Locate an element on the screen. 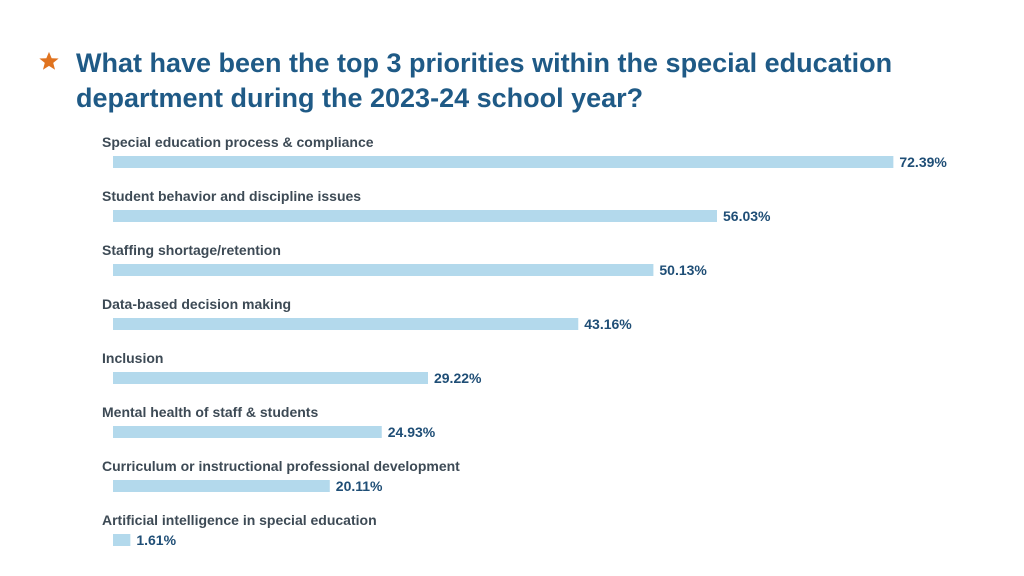 Image resolution: width=1024 pixels, height=576 pixels. value-label: 20.11% is located at coordinates (359, 486).